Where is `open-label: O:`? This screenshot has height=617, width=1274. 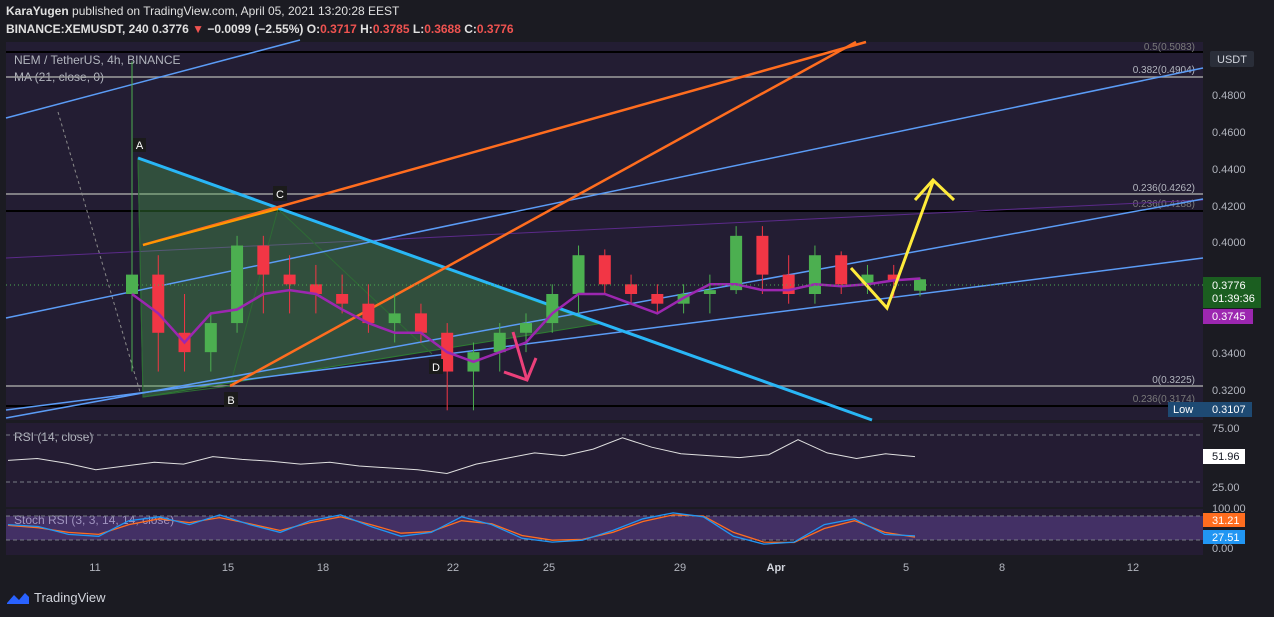 open-label: O: is located at coordinates (313, 29).